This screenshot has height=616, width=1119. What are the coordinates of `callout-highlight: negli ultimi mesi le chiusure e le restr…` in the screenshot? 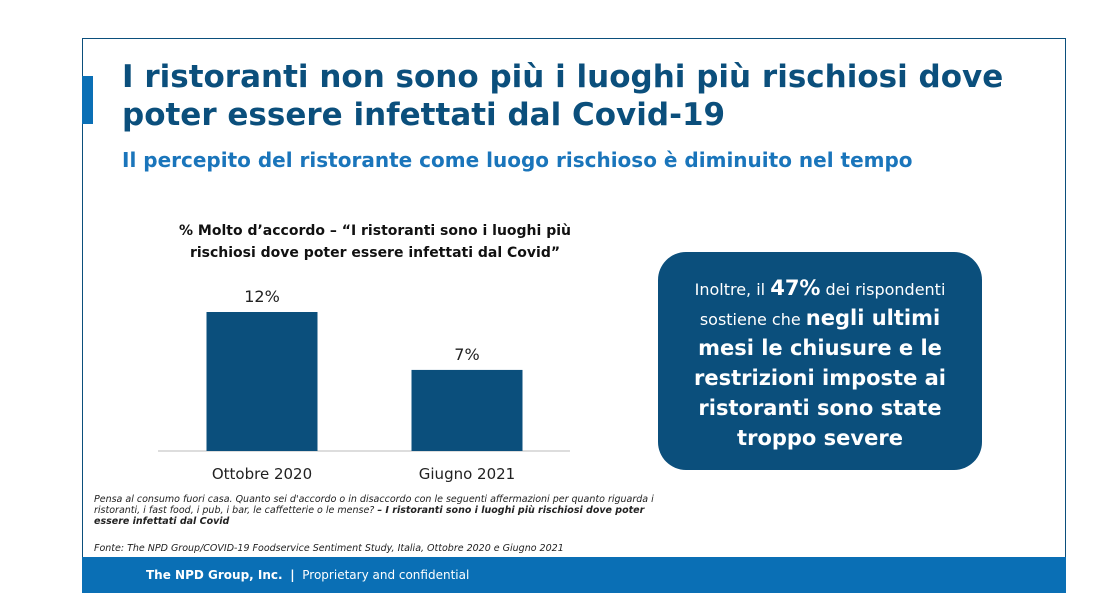 It's located at (820, 378).